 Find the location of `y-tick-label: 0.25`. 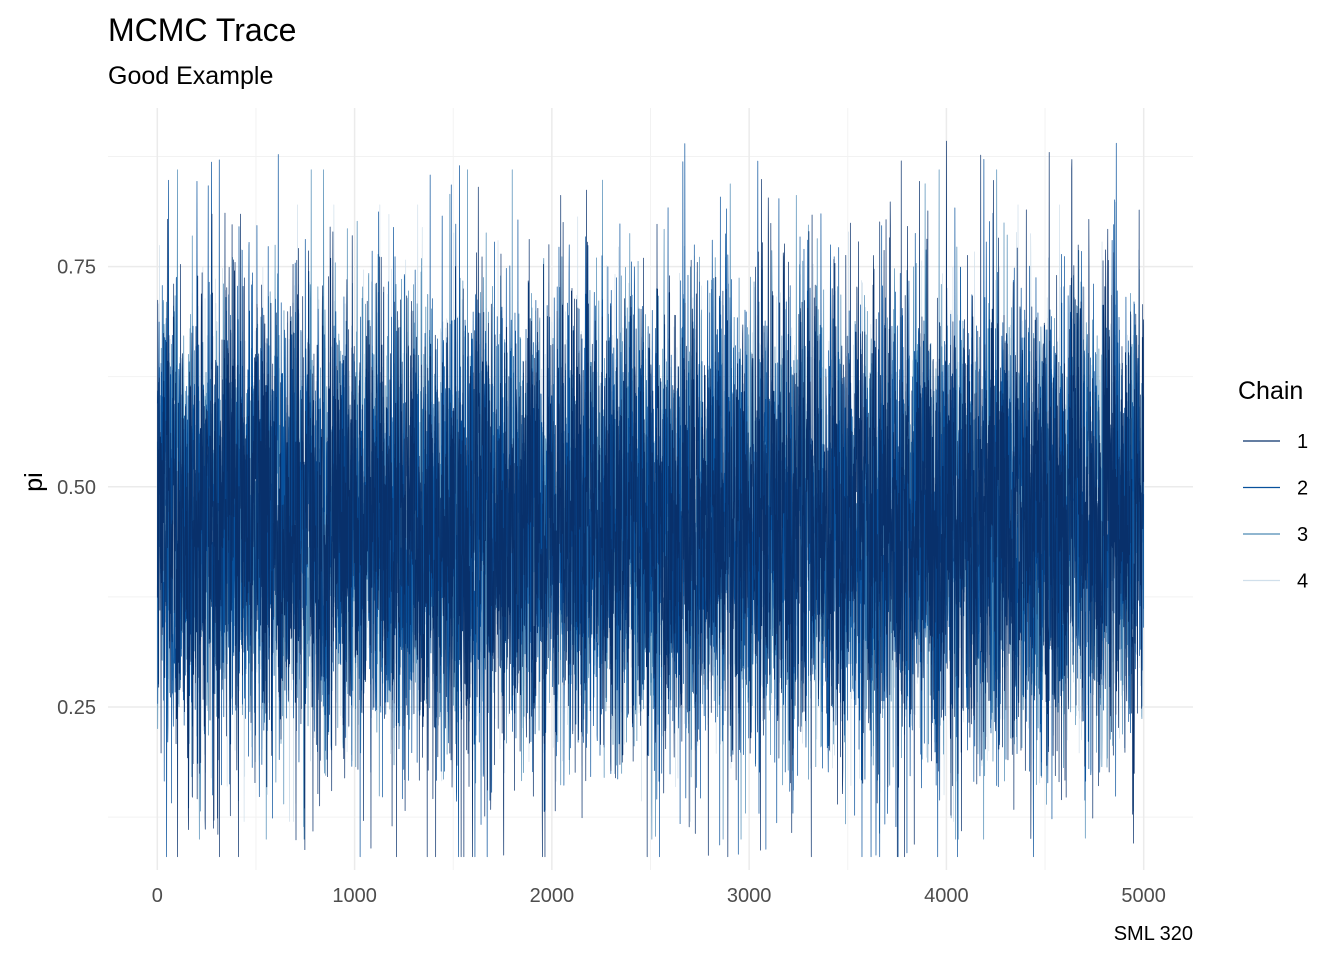

y-tick-label: 0.25 is located at coordinates (76, 708).